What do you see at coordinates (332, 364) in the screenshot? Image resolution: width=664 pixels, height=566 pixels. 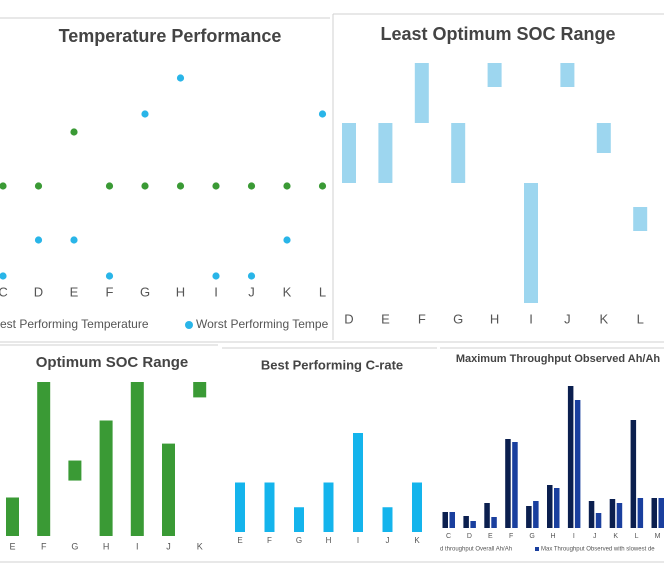 I see `chart-title: Best Performing C-rate` at bounding box center [332, 364].